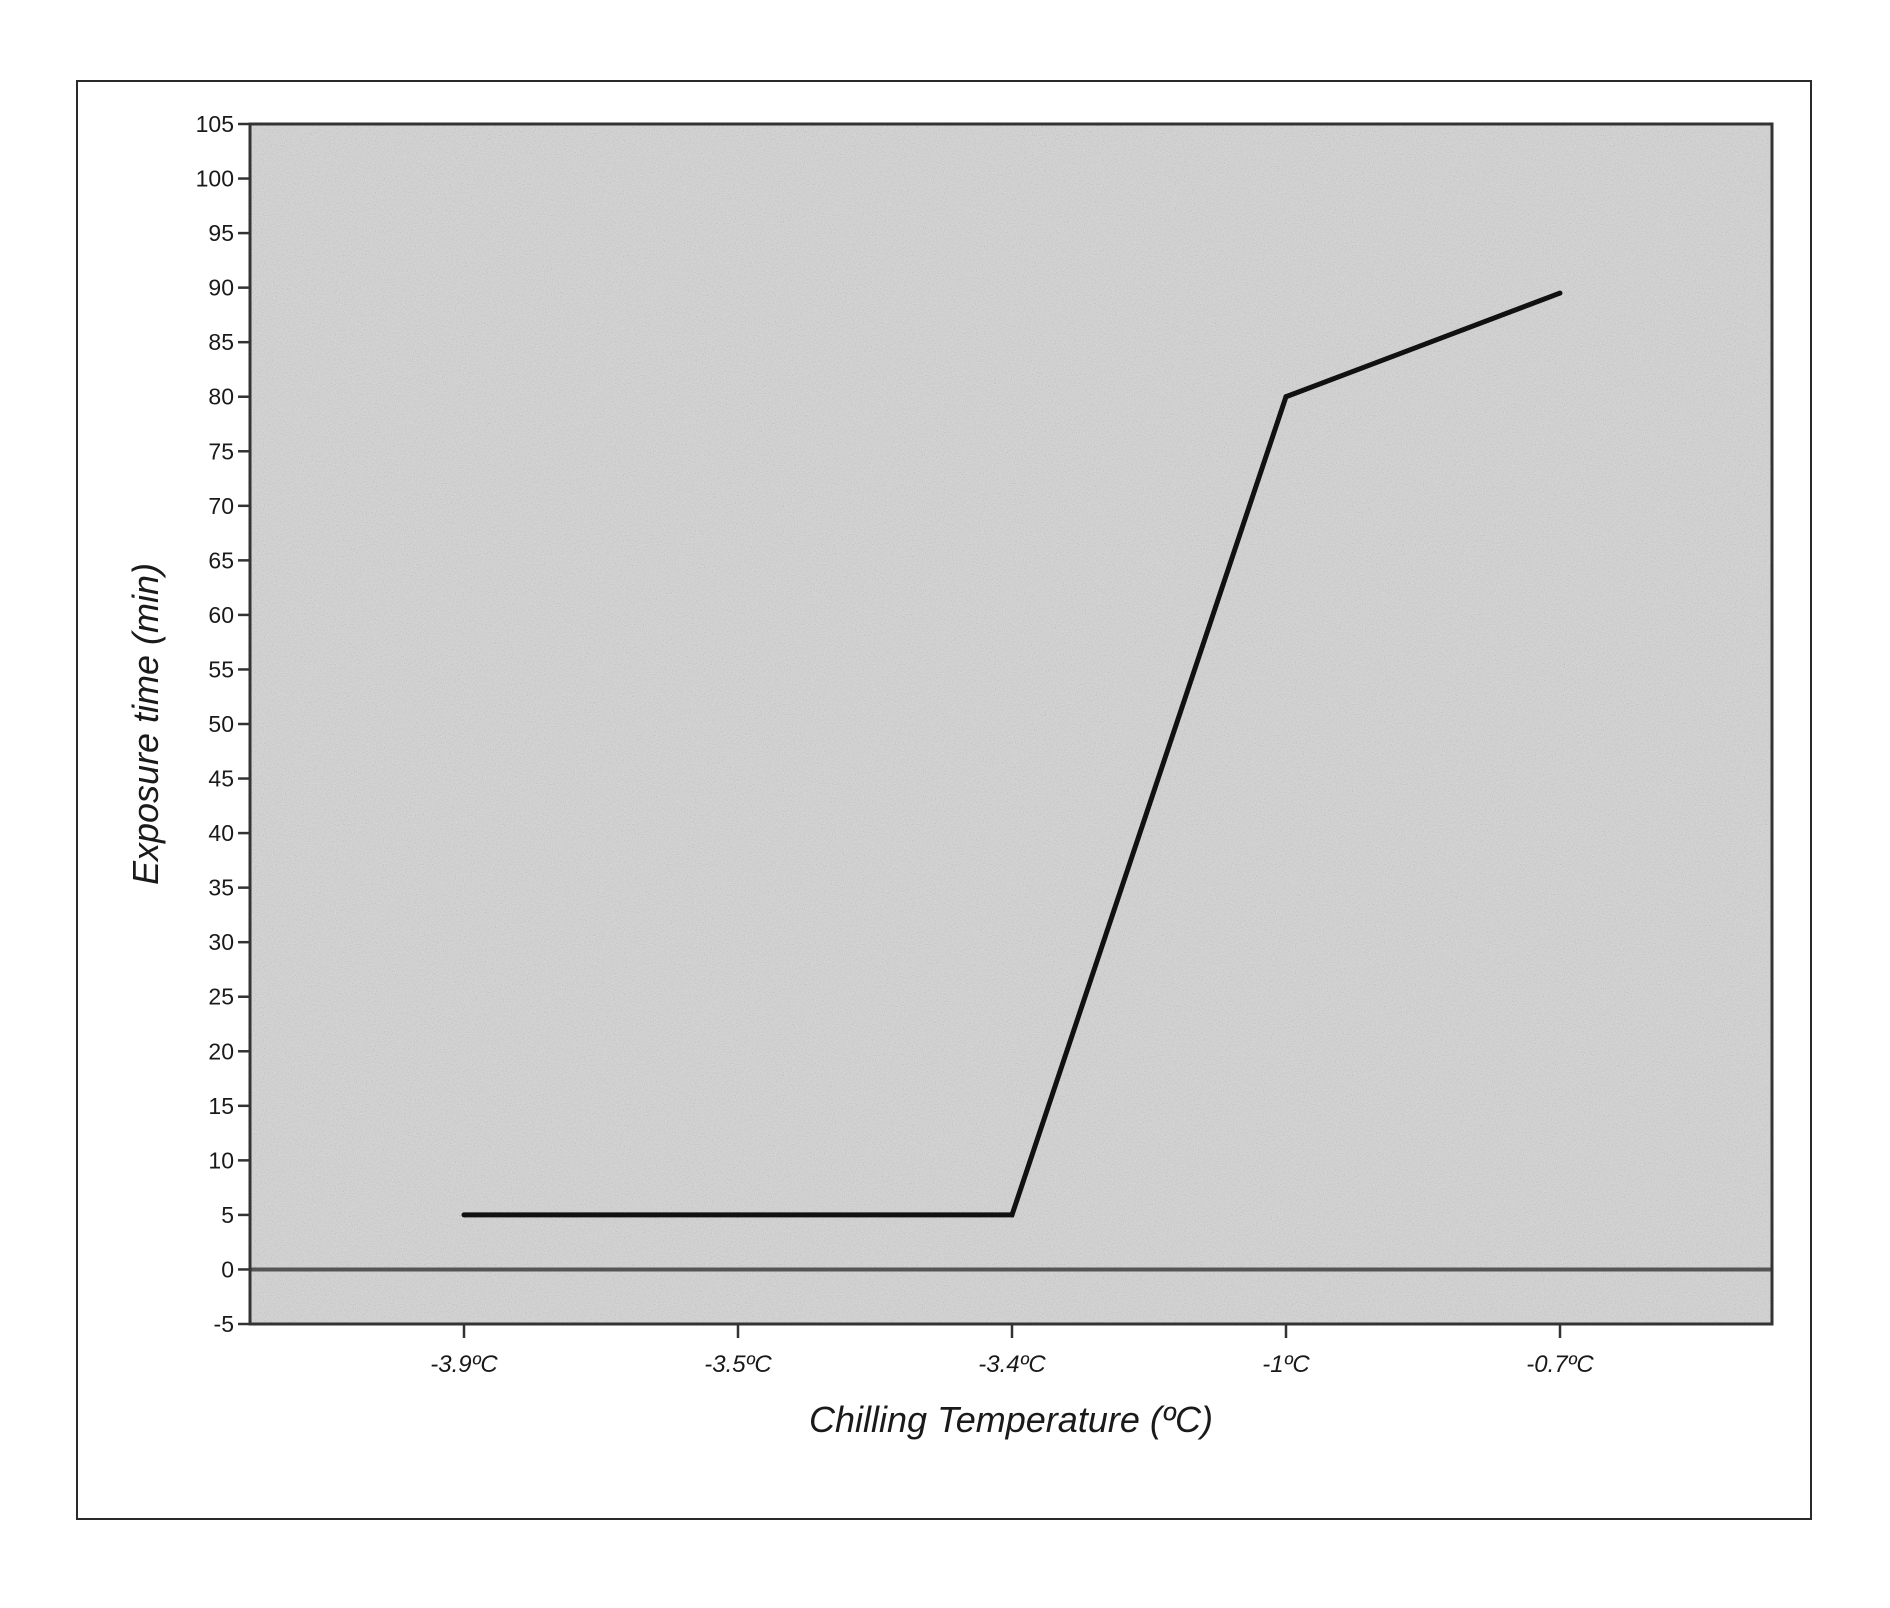 The image size is (1890, 1608). What do you see at coordinates (221, 1160) in the screenshot?
I see `y-tick-label: 10` at bounding box center [221, 1160].